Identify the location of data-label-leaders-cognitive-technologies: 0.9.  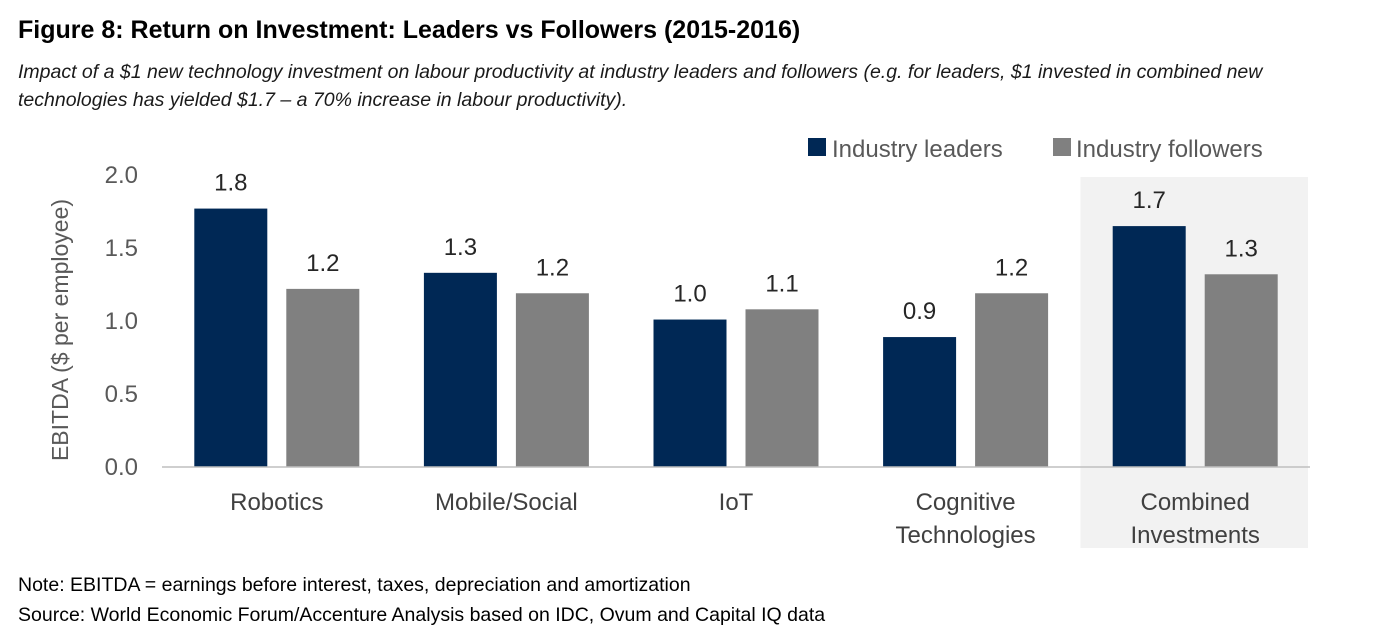
(919, 311).